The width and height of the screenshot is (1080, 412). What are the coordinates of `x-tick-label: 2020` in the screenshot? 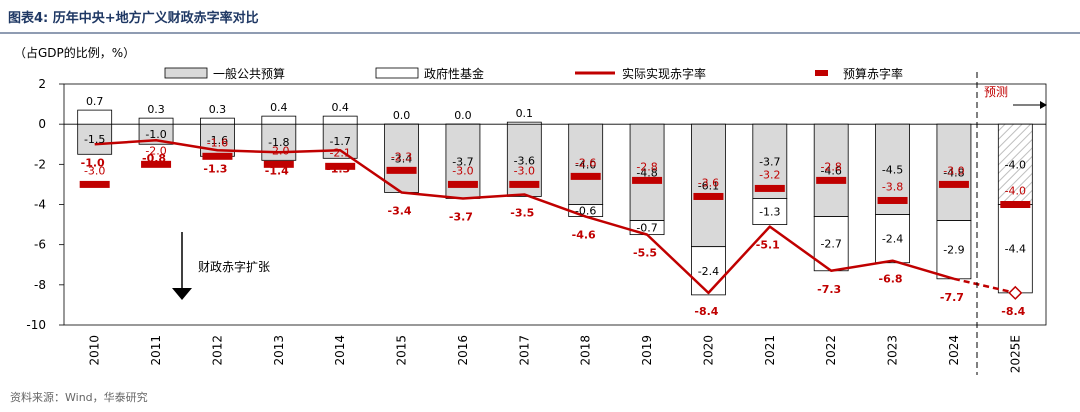 It's located at (708, 350).